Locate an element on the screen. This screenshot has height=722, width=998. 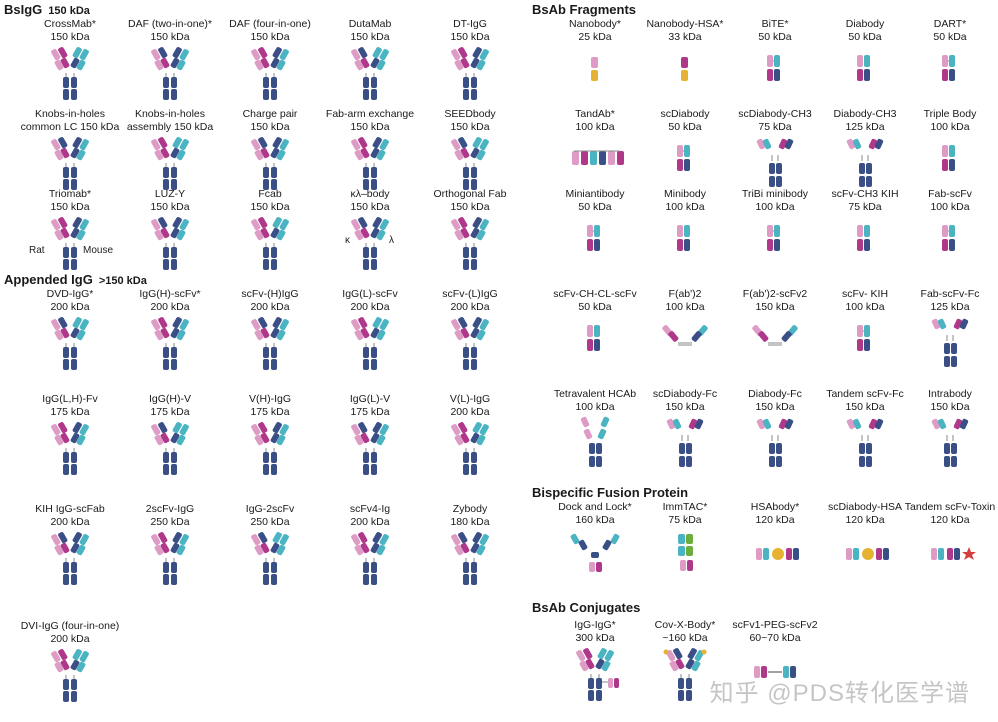
rat-label: Rat is located at coordinates (37, 250).